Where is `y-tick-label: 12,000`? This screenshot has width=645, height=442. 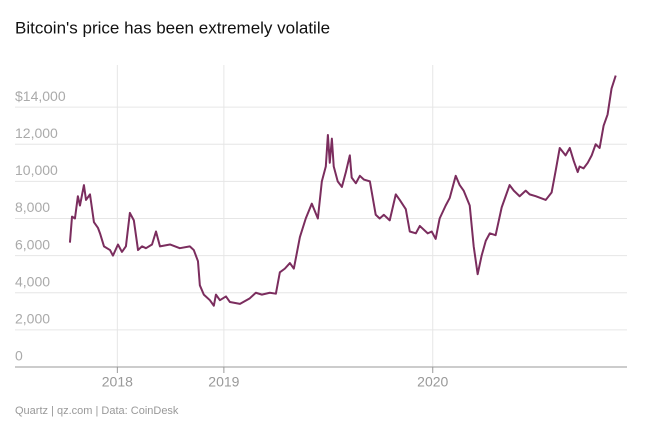
y-tick-label: 12,000 is located at coordinates (36, 133).